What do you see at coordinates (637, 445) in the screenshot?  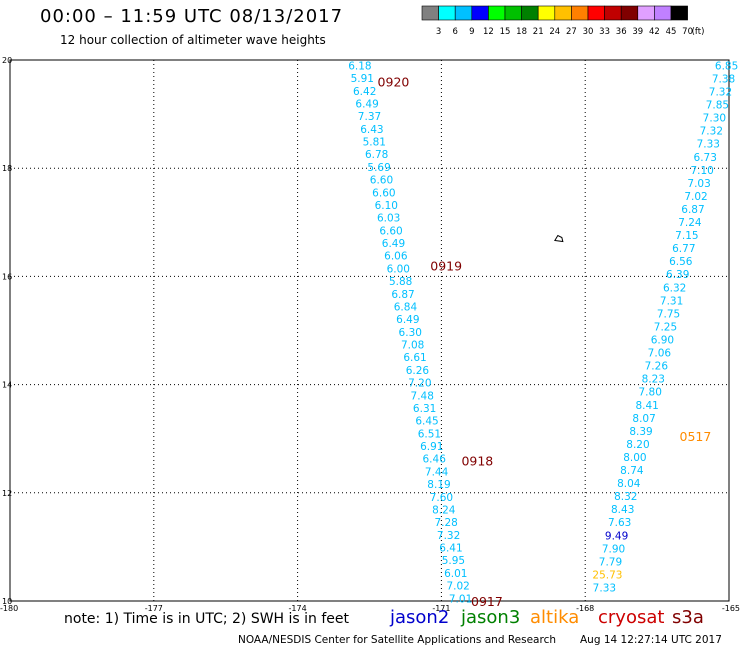 I see `wave-height-value: 8.20` at bounding box center [637, 445].